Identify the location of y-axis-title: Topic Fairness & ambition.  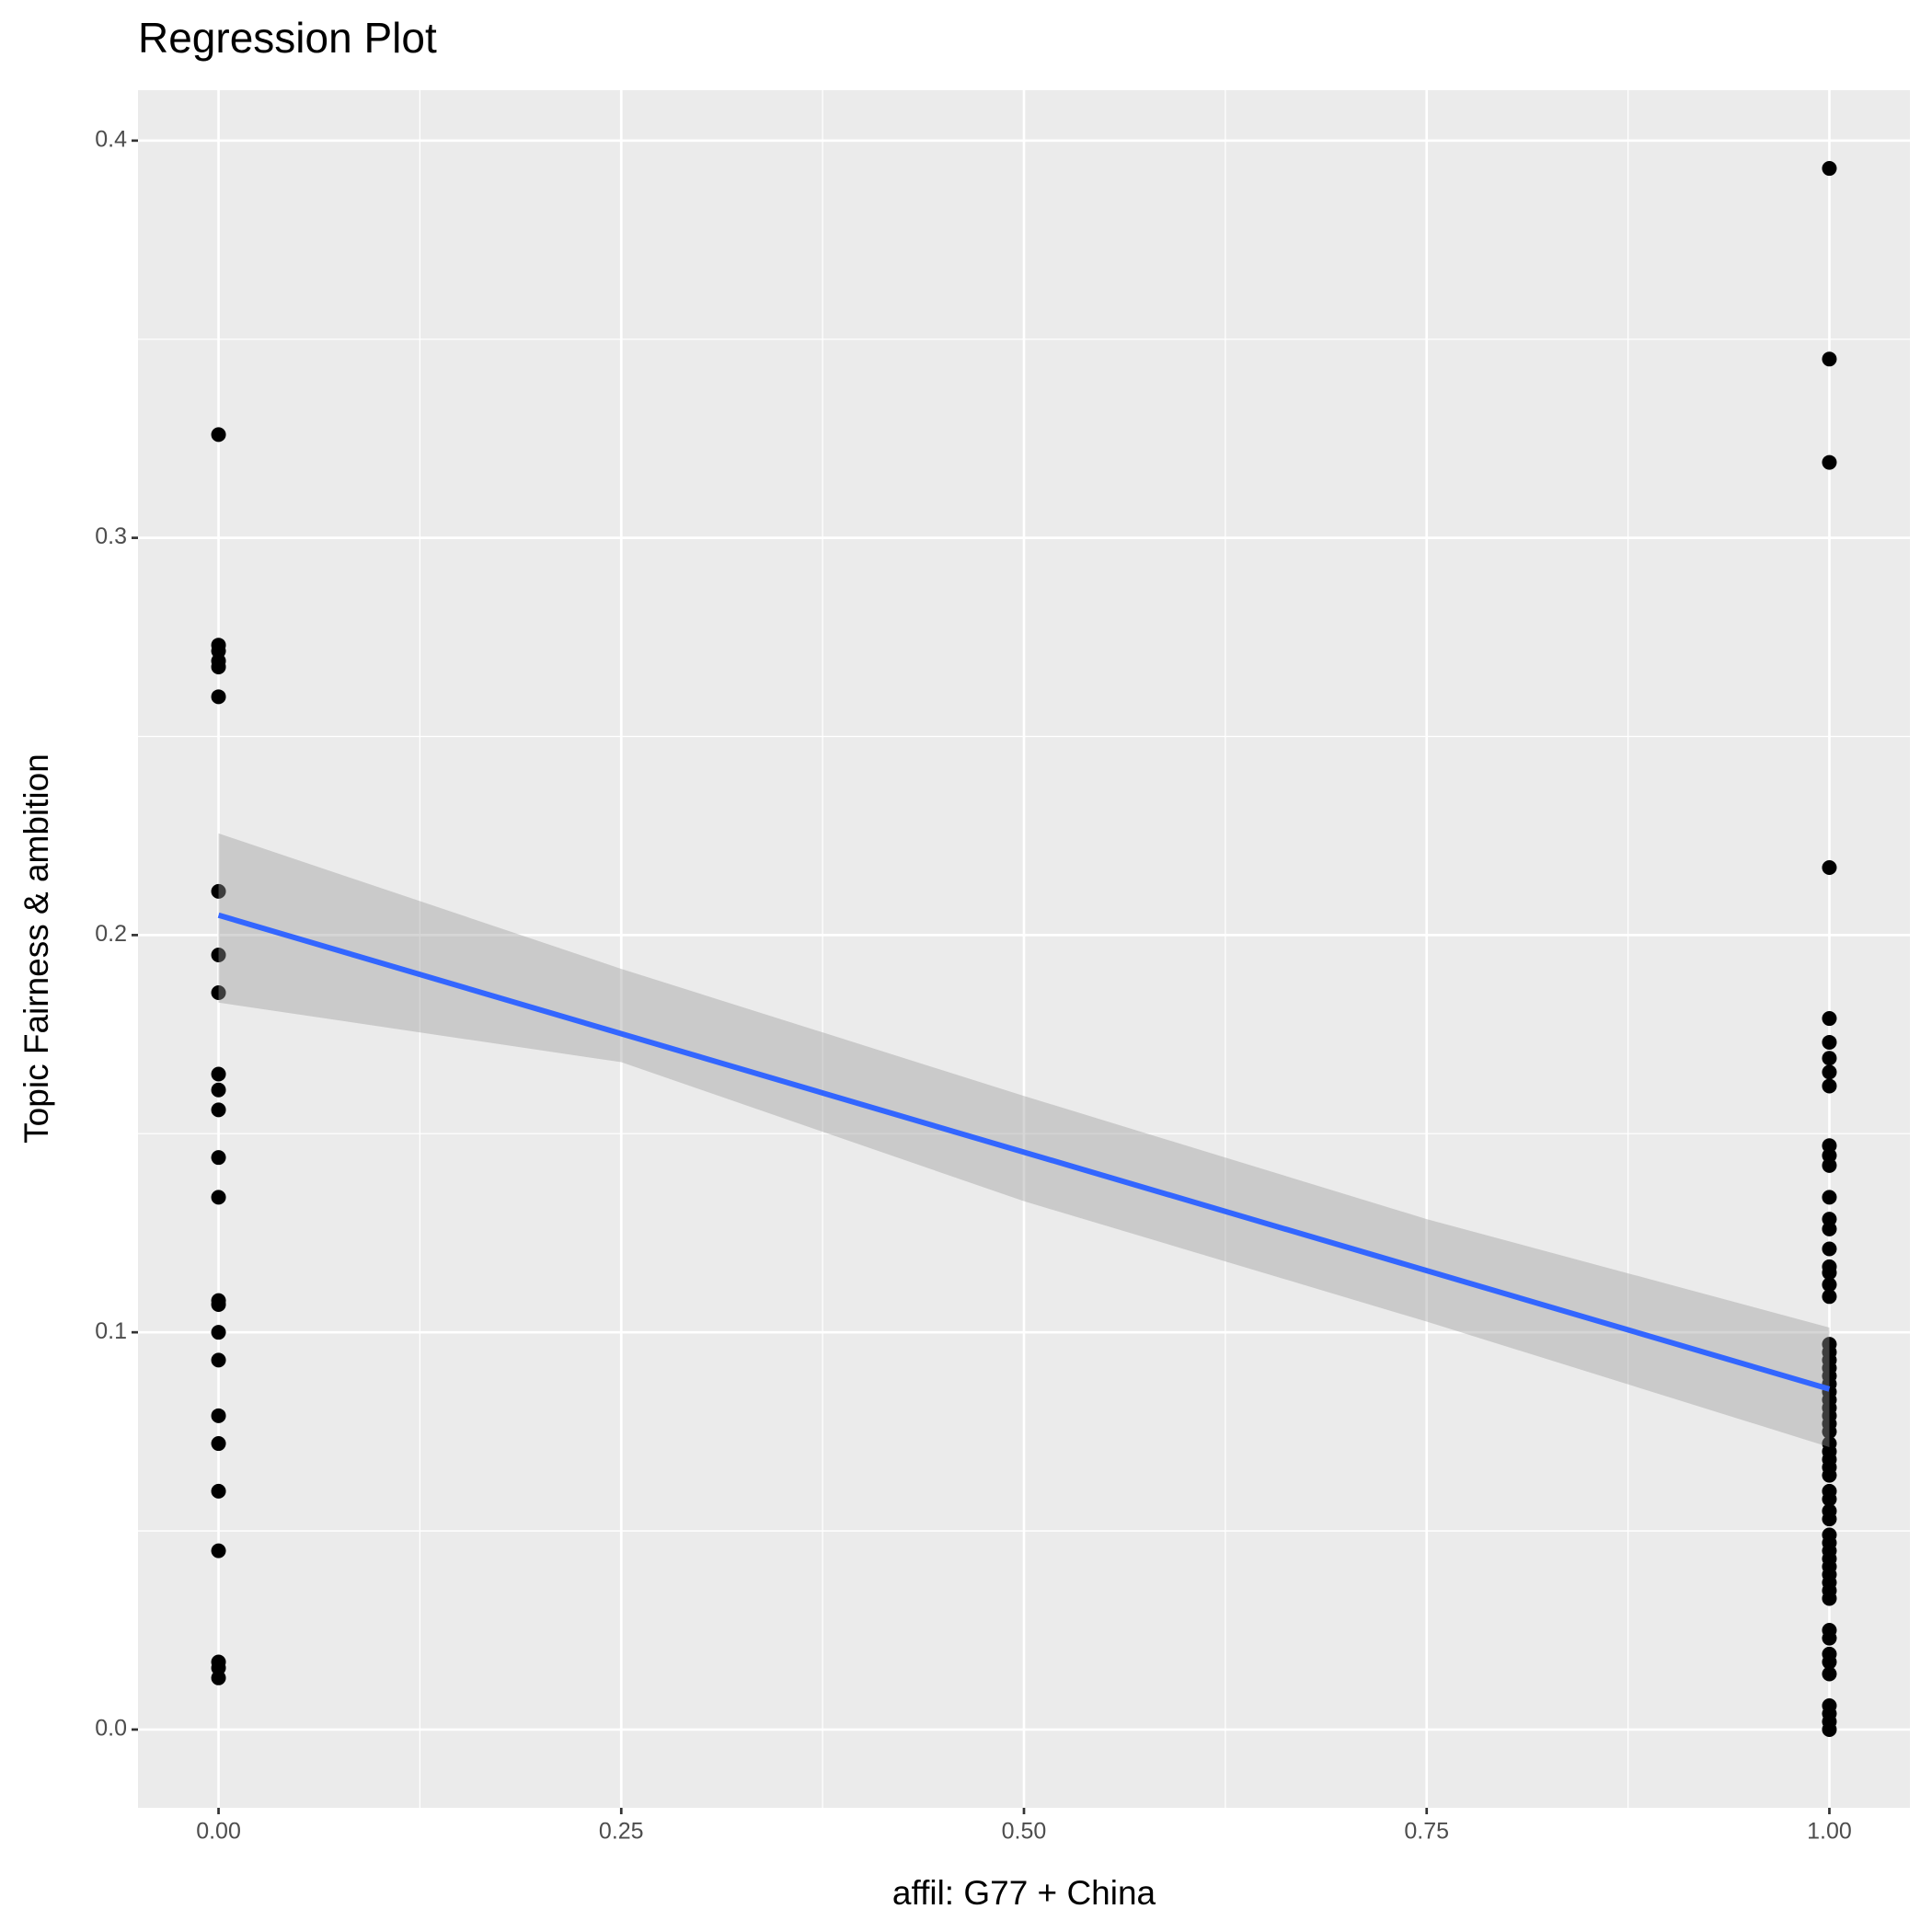
(36, 949).